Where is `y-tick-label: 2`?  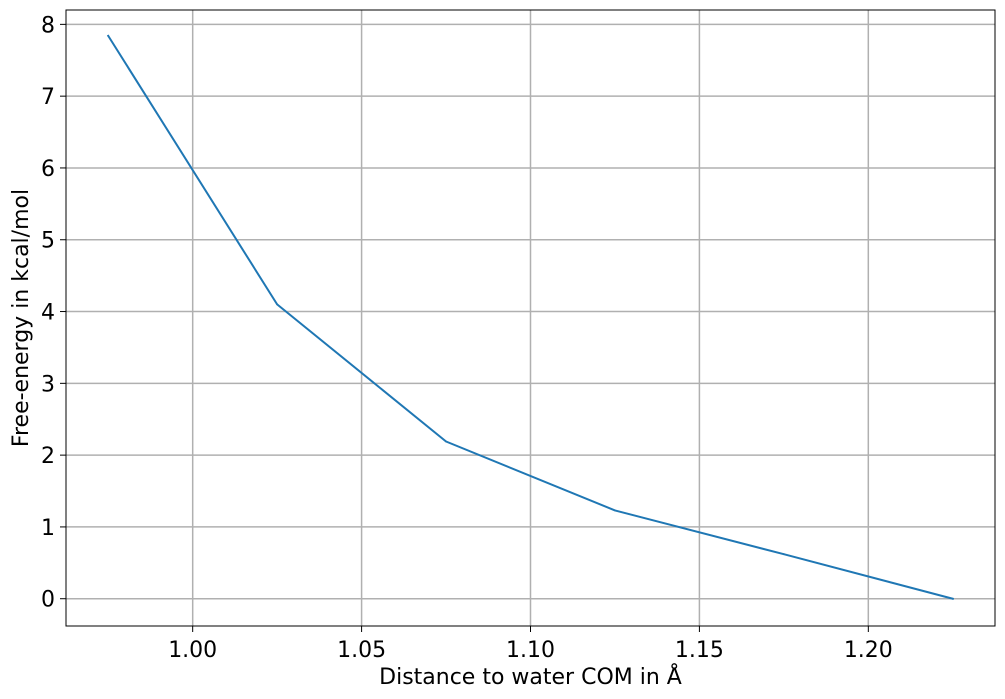 y-tick-label: 2 is located at coordinates (48, 456).